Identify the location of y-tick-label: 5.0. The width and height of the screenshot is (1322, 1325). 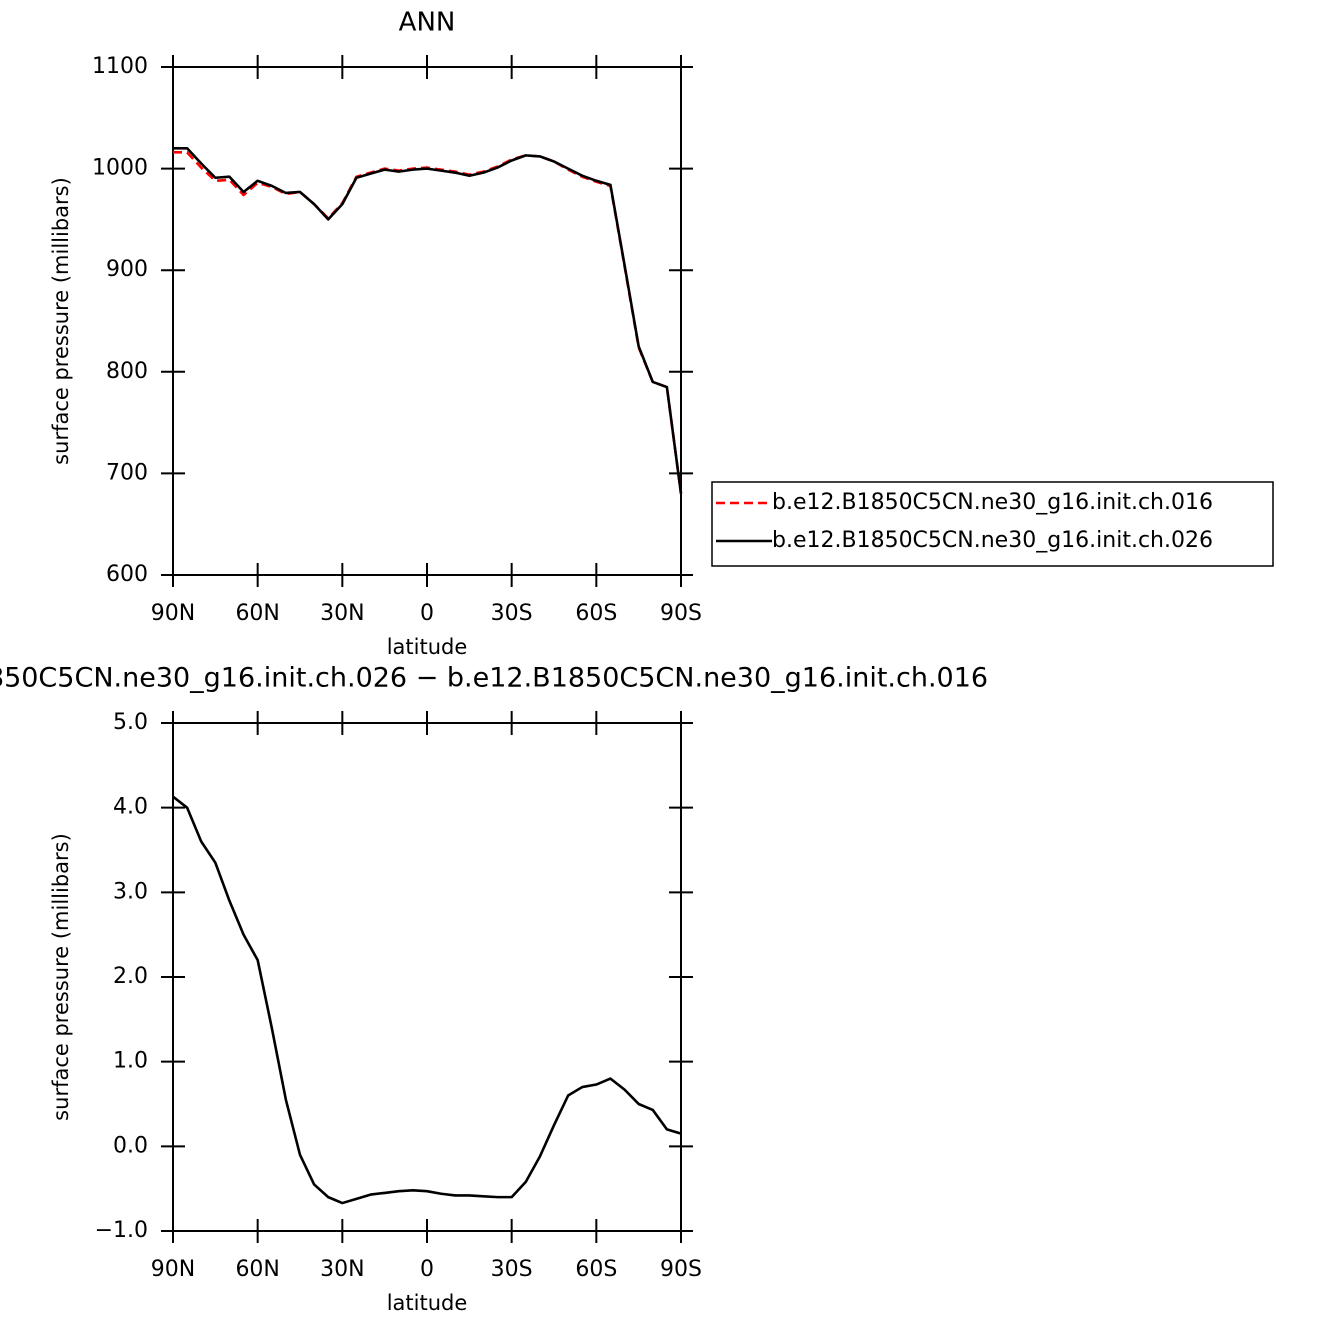
(130, 722).